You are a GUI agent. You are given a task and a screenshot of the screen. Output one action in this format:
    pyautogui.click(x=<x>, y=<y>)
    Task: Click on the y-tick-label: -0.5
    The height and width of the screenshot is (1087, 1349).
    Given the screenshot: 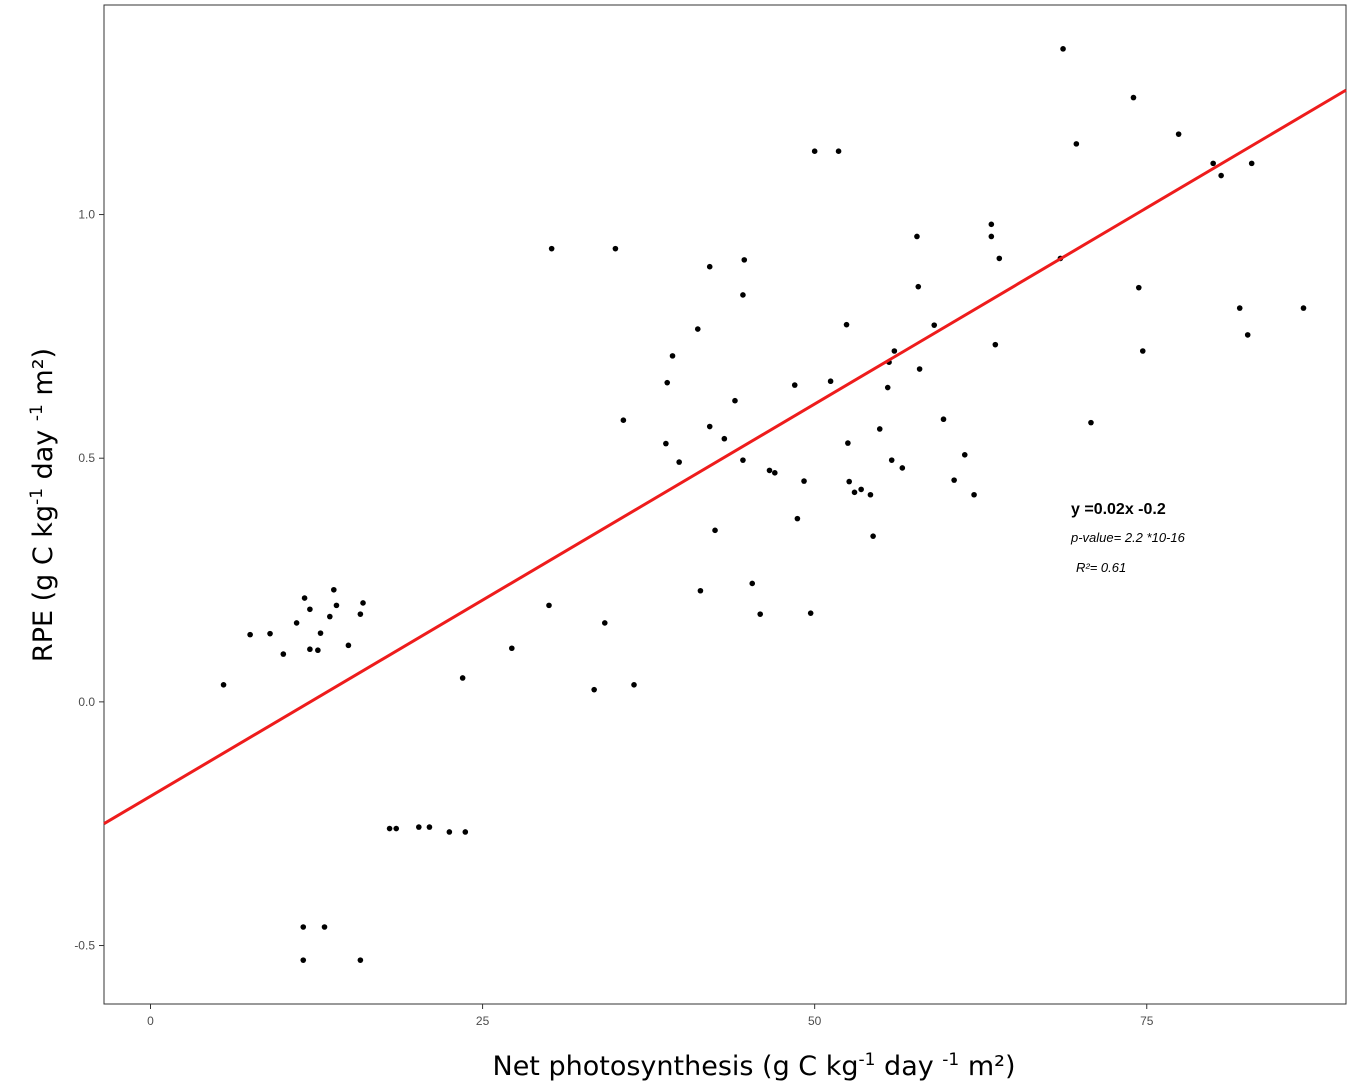 What is the action you would take?
    pyautogui.click(x=84, y=946)
    